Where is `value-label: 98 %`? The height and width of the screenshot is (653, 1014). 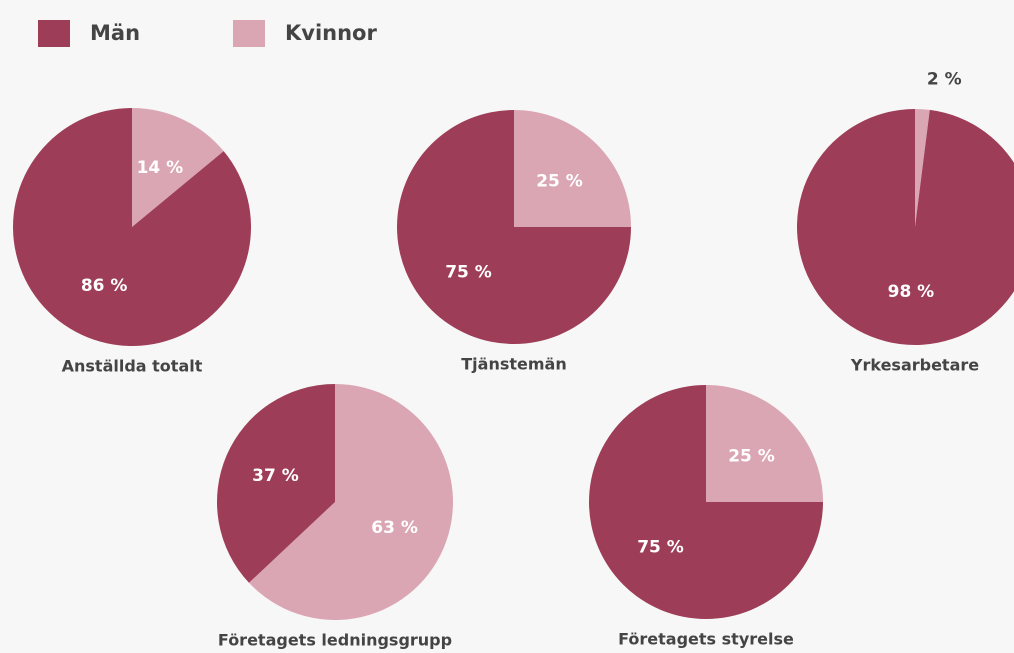 value-label: 98 % is located at coordinates (911, 292).